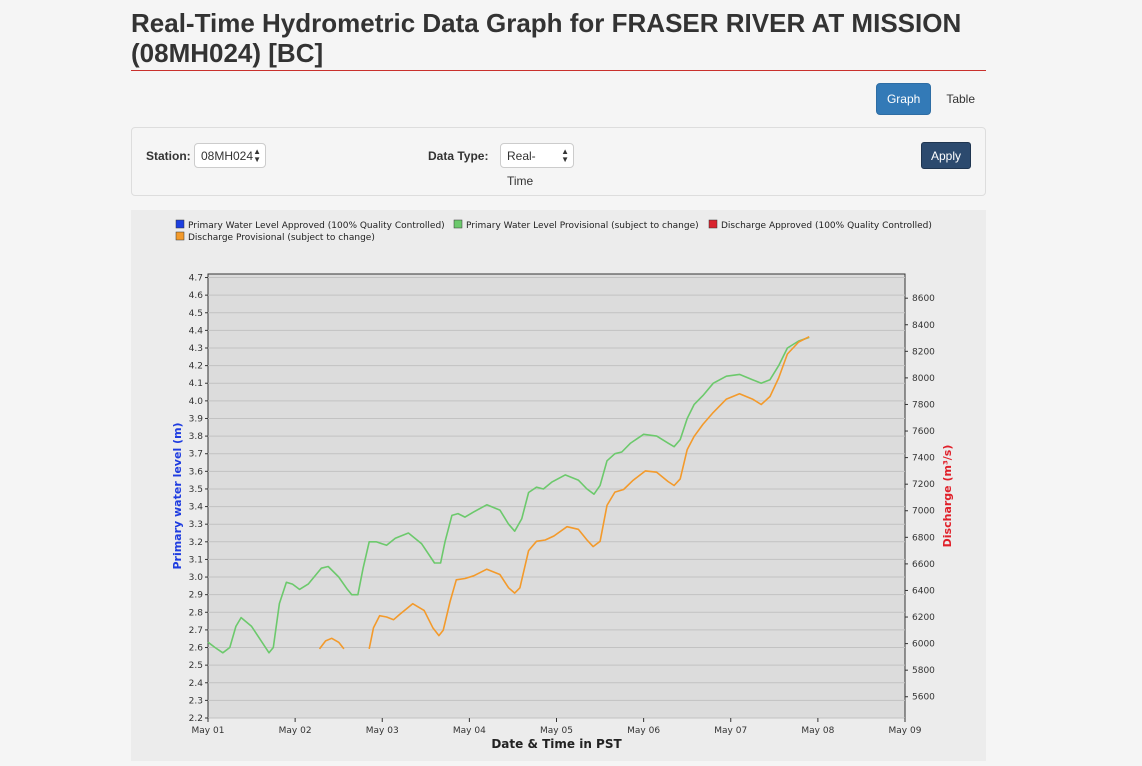 Image resolution: width=1142 pixels, height=766 pixels. Describe the element at coordinates (196, 367) in the screenshot. I see `left-tick-label: 4.2` at that location.